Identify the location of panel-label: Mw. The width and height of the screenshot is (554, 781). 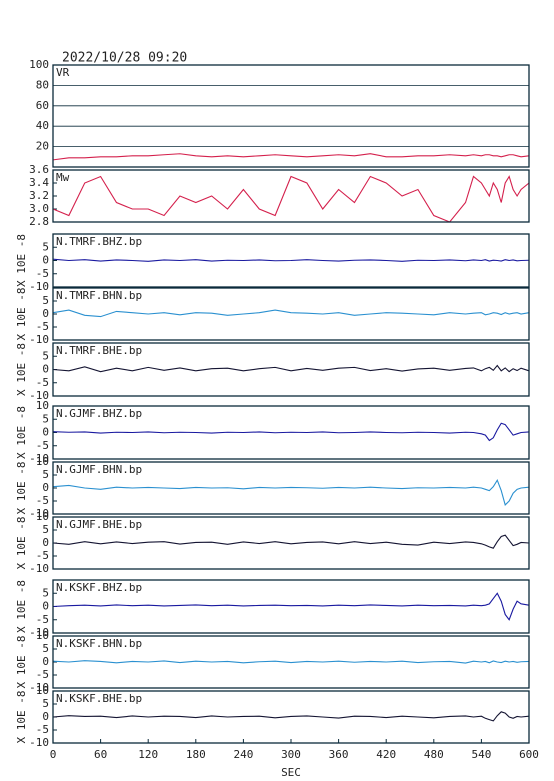
(63, 177).